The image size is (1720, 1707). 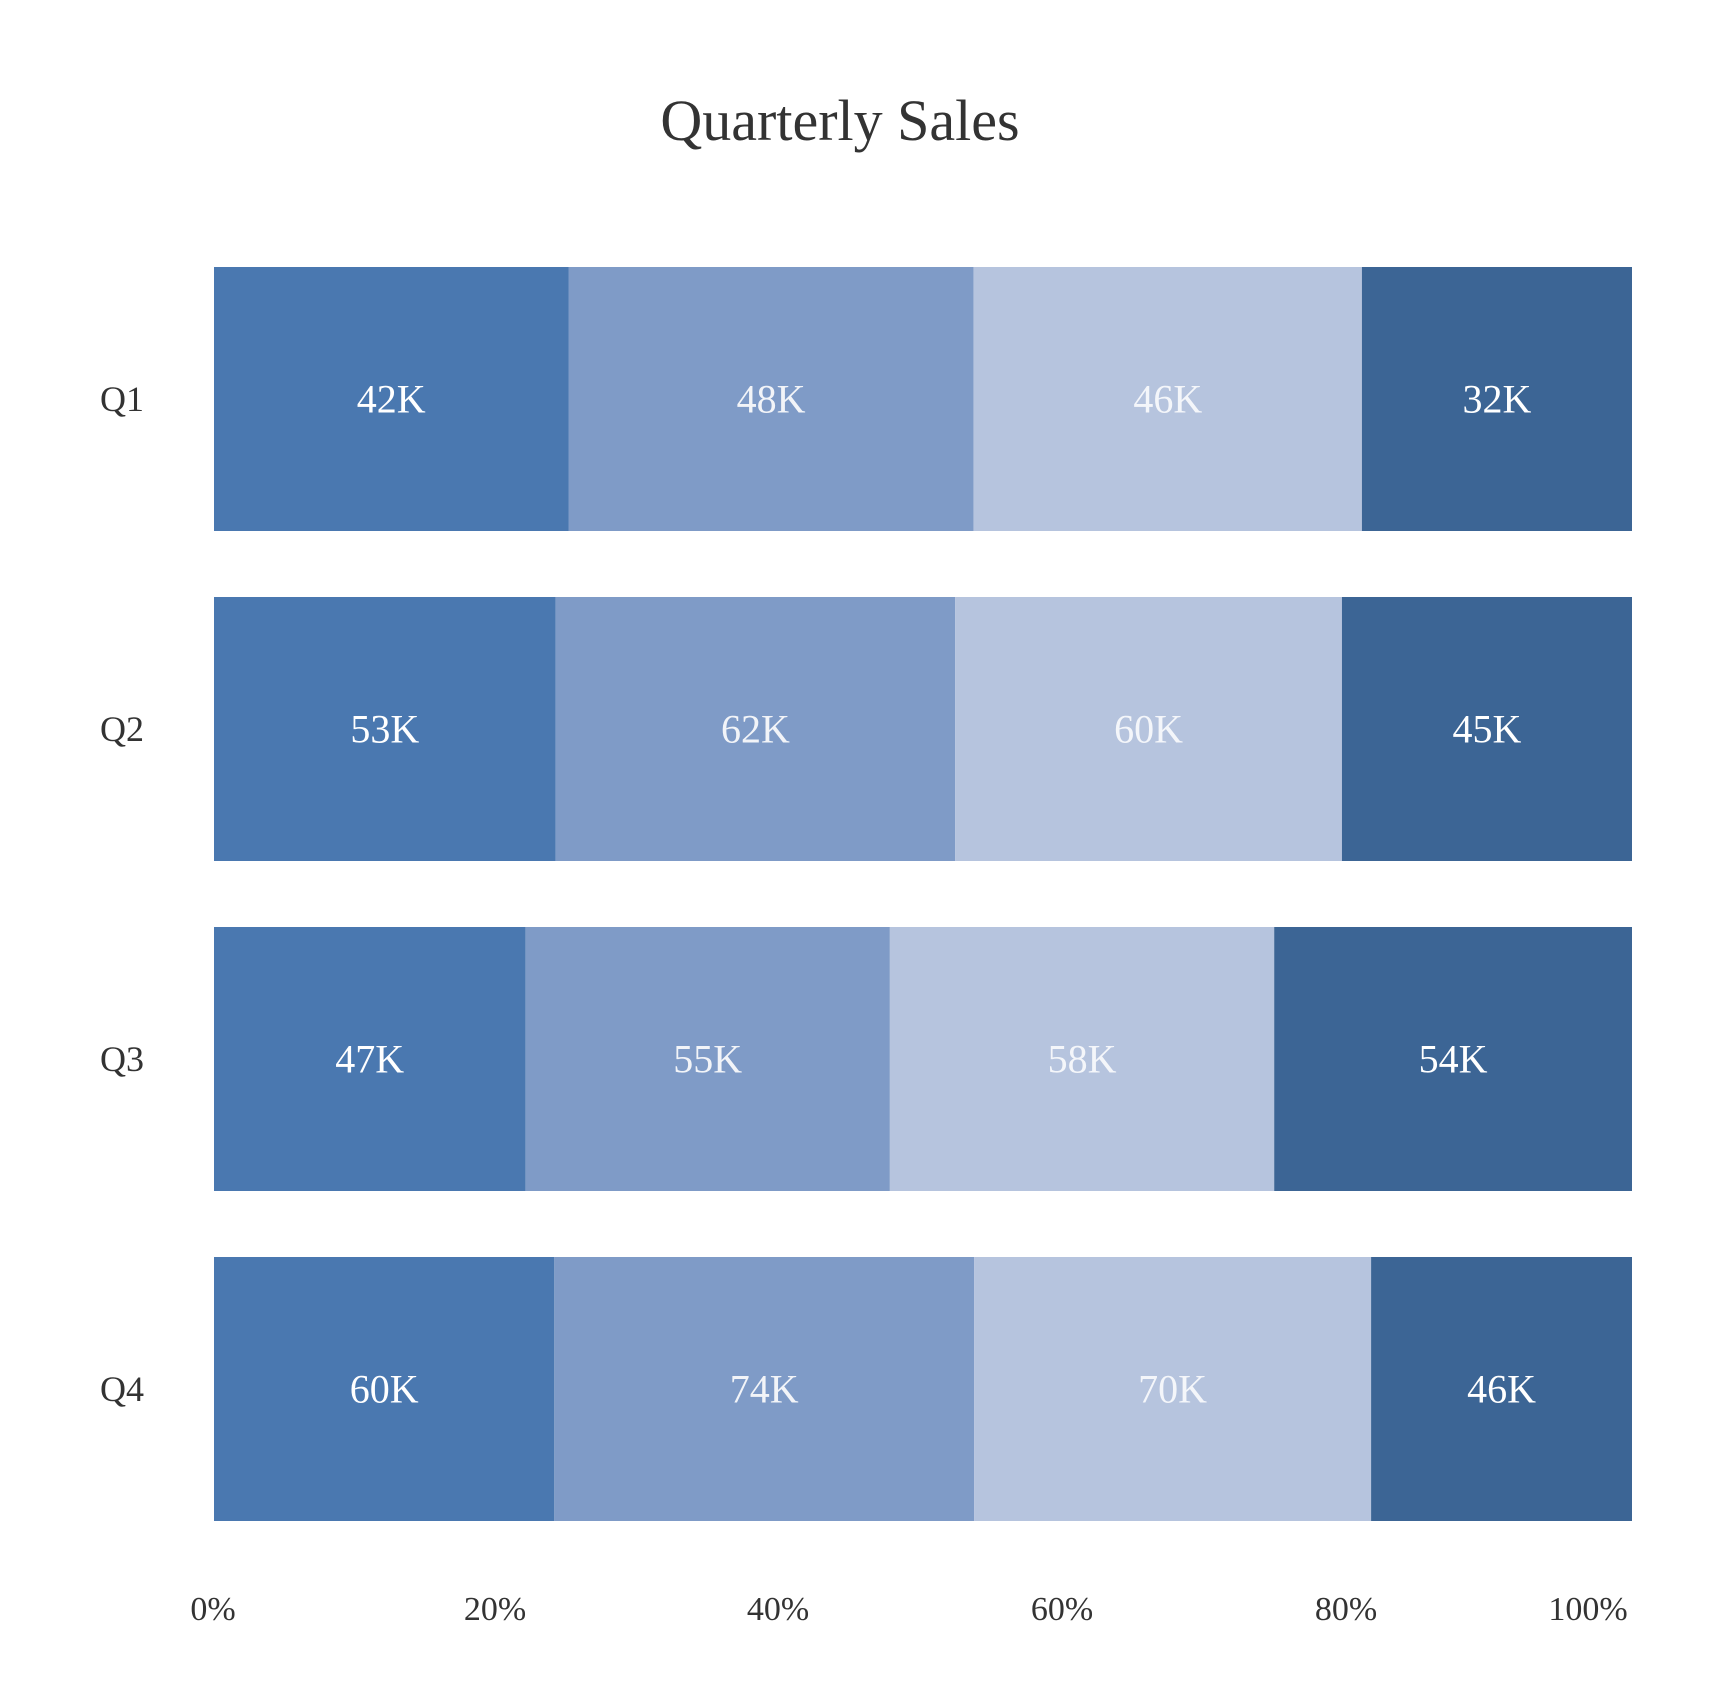 What do you see at coordinates (1062, 1609) in the screenshot?
I see `x-tick-label: 60%` at bounding box center [1062, 1609].